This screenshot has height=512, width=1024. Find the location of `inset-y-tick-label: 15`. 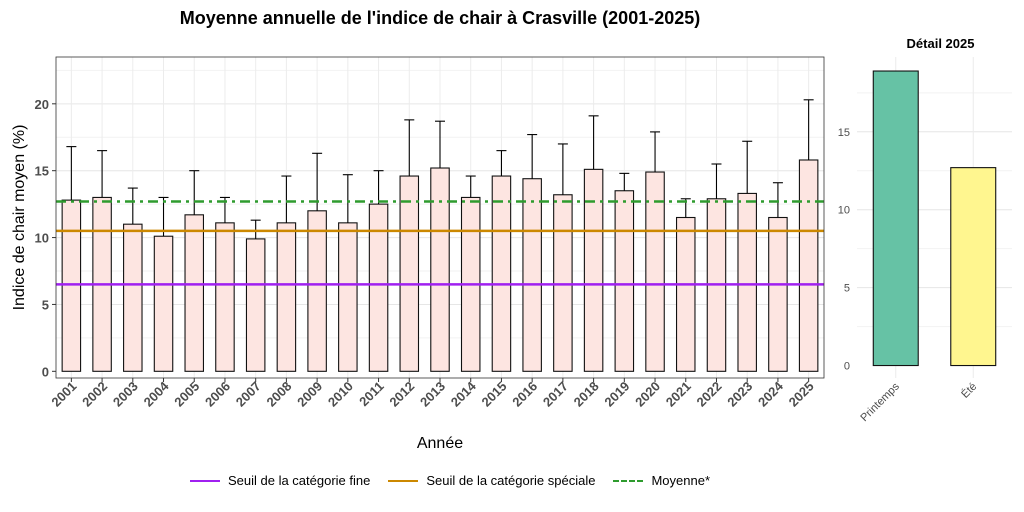

inset-y-tick-label: 15 is located at coordinates (844, 133).